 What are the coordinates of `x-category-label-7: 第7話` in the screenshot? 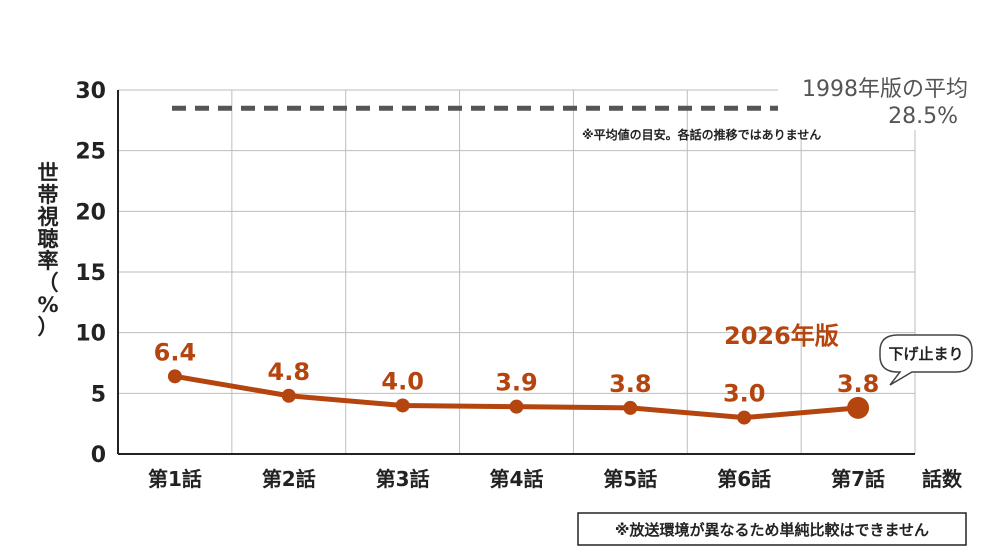 It's located at (858, 479).